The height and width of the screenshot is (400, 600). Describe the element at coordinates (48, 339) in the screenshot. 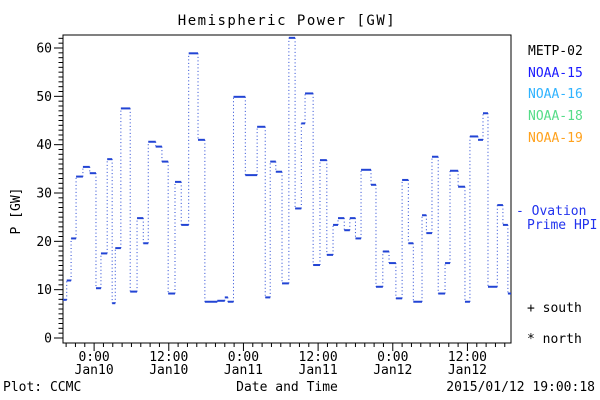

I see `y-tick-label: 0` at that location.